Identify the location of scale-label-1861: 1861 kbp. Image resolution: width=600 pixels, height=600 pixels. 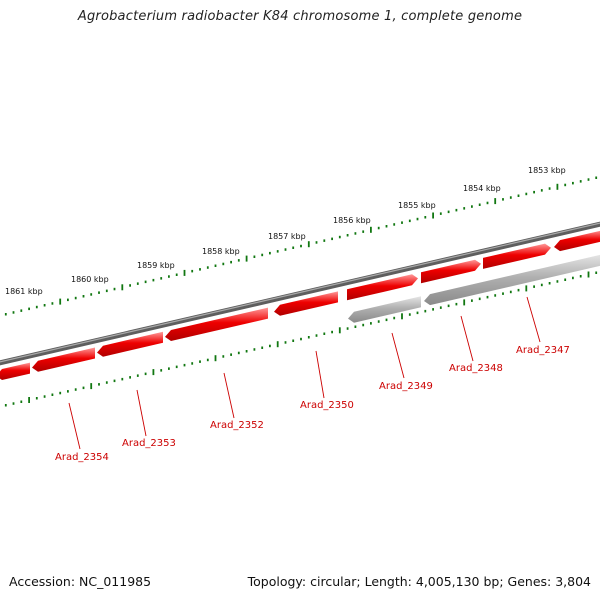
(24, 291).